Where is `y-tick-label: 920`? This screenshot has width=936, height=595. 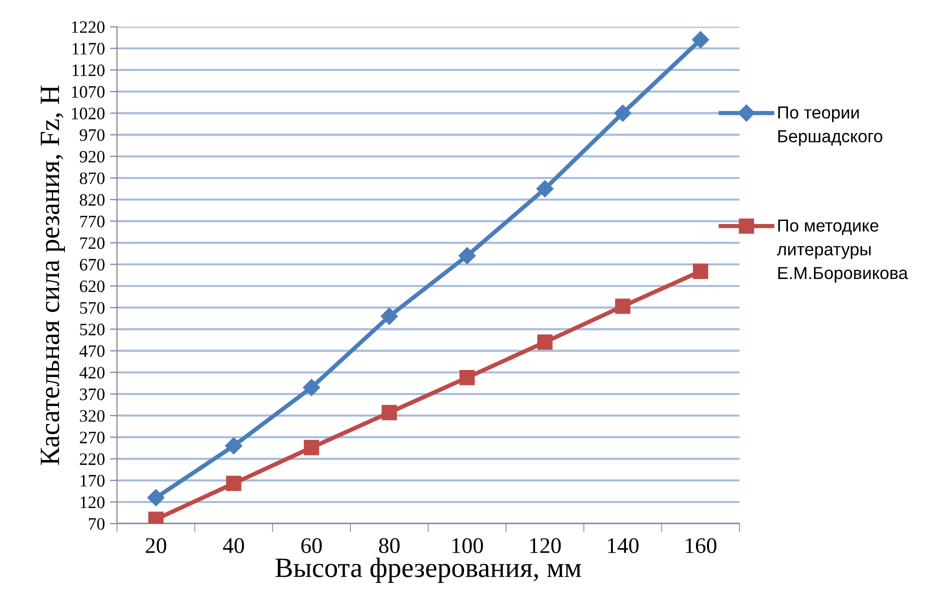 y-tick-label: 920 is located at coordinates (92, 156).